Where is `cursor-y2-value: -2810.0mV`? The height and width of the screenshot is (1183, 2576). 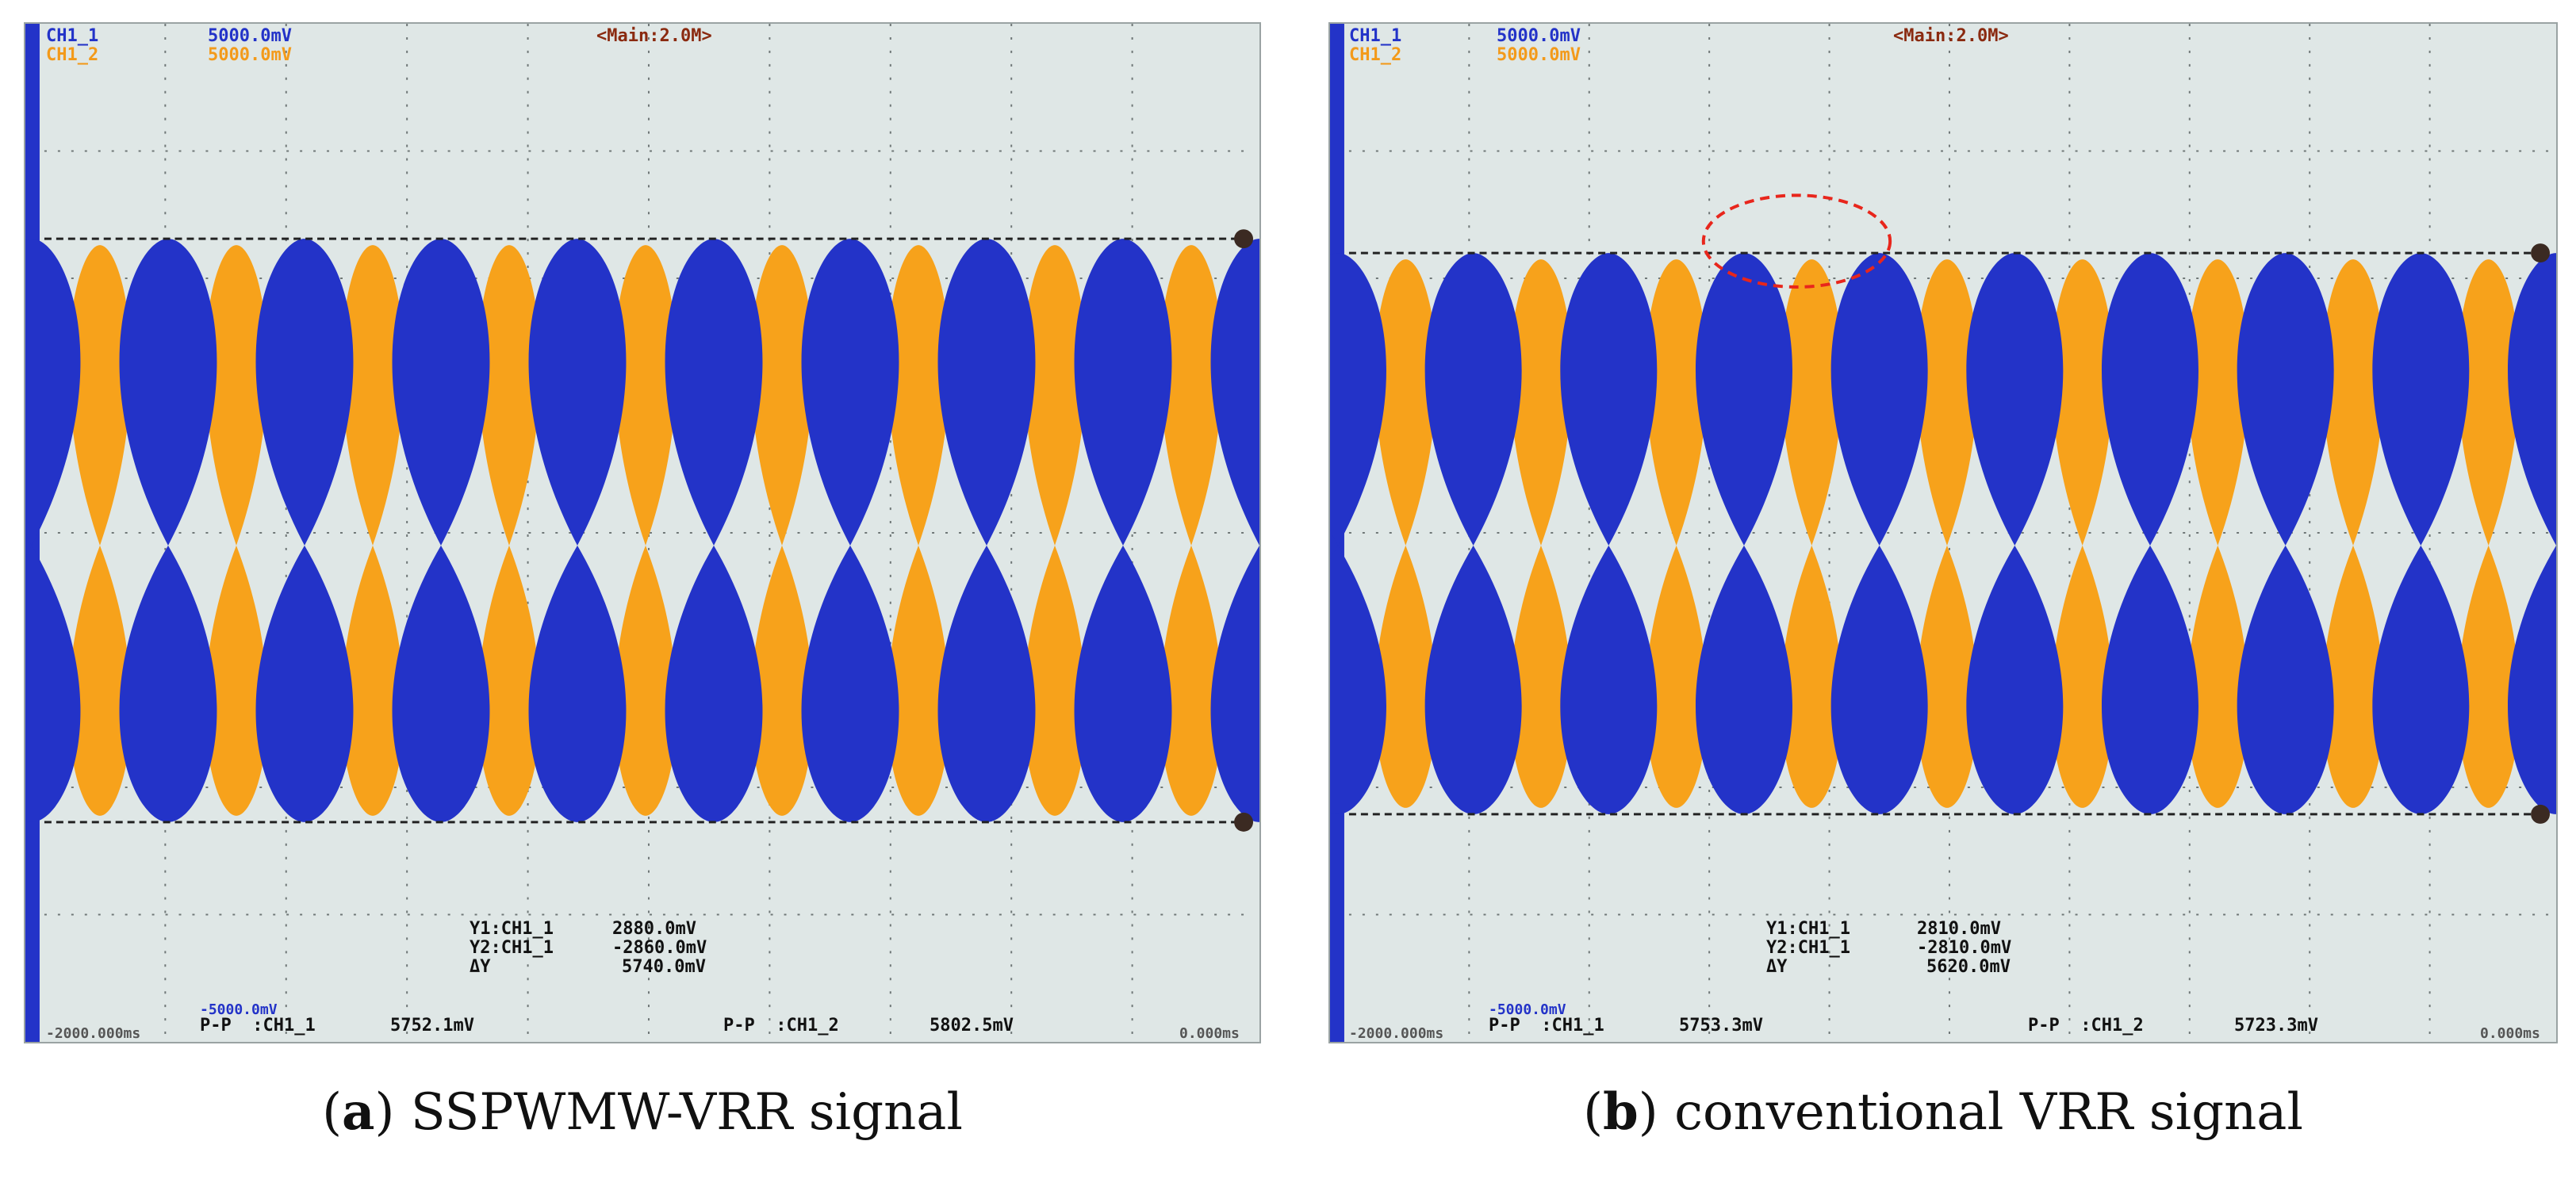
cursor-y2-value: -2810.0mV is located at coordinates (1965, 948).